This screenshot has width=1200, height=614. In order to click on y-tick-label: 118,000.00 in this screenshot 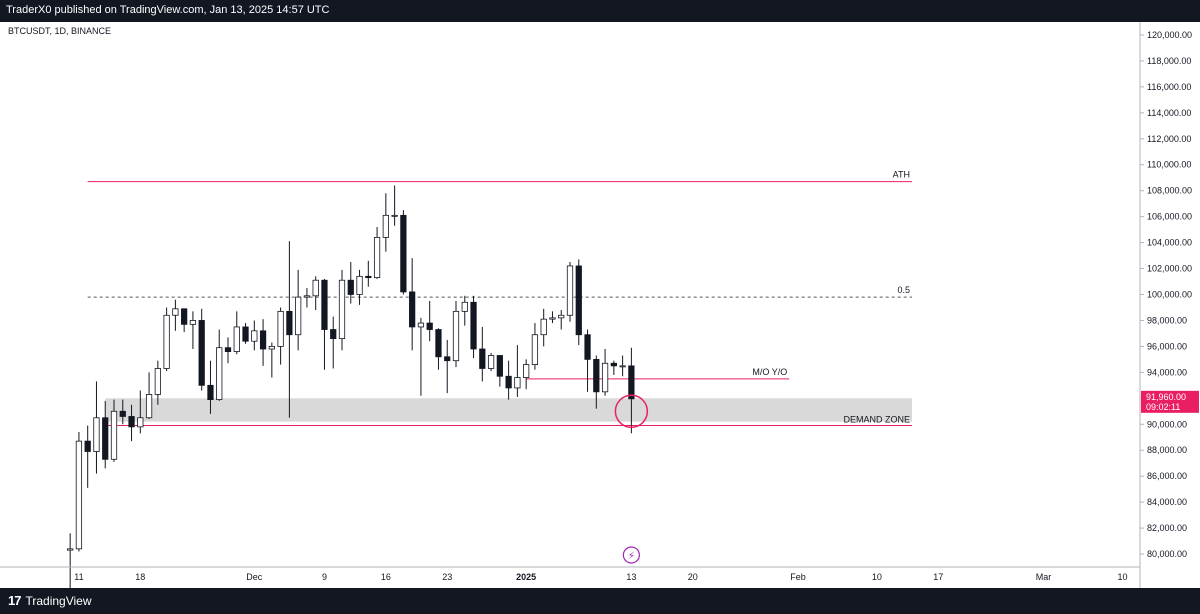, I will do `click(1169, 61)`.